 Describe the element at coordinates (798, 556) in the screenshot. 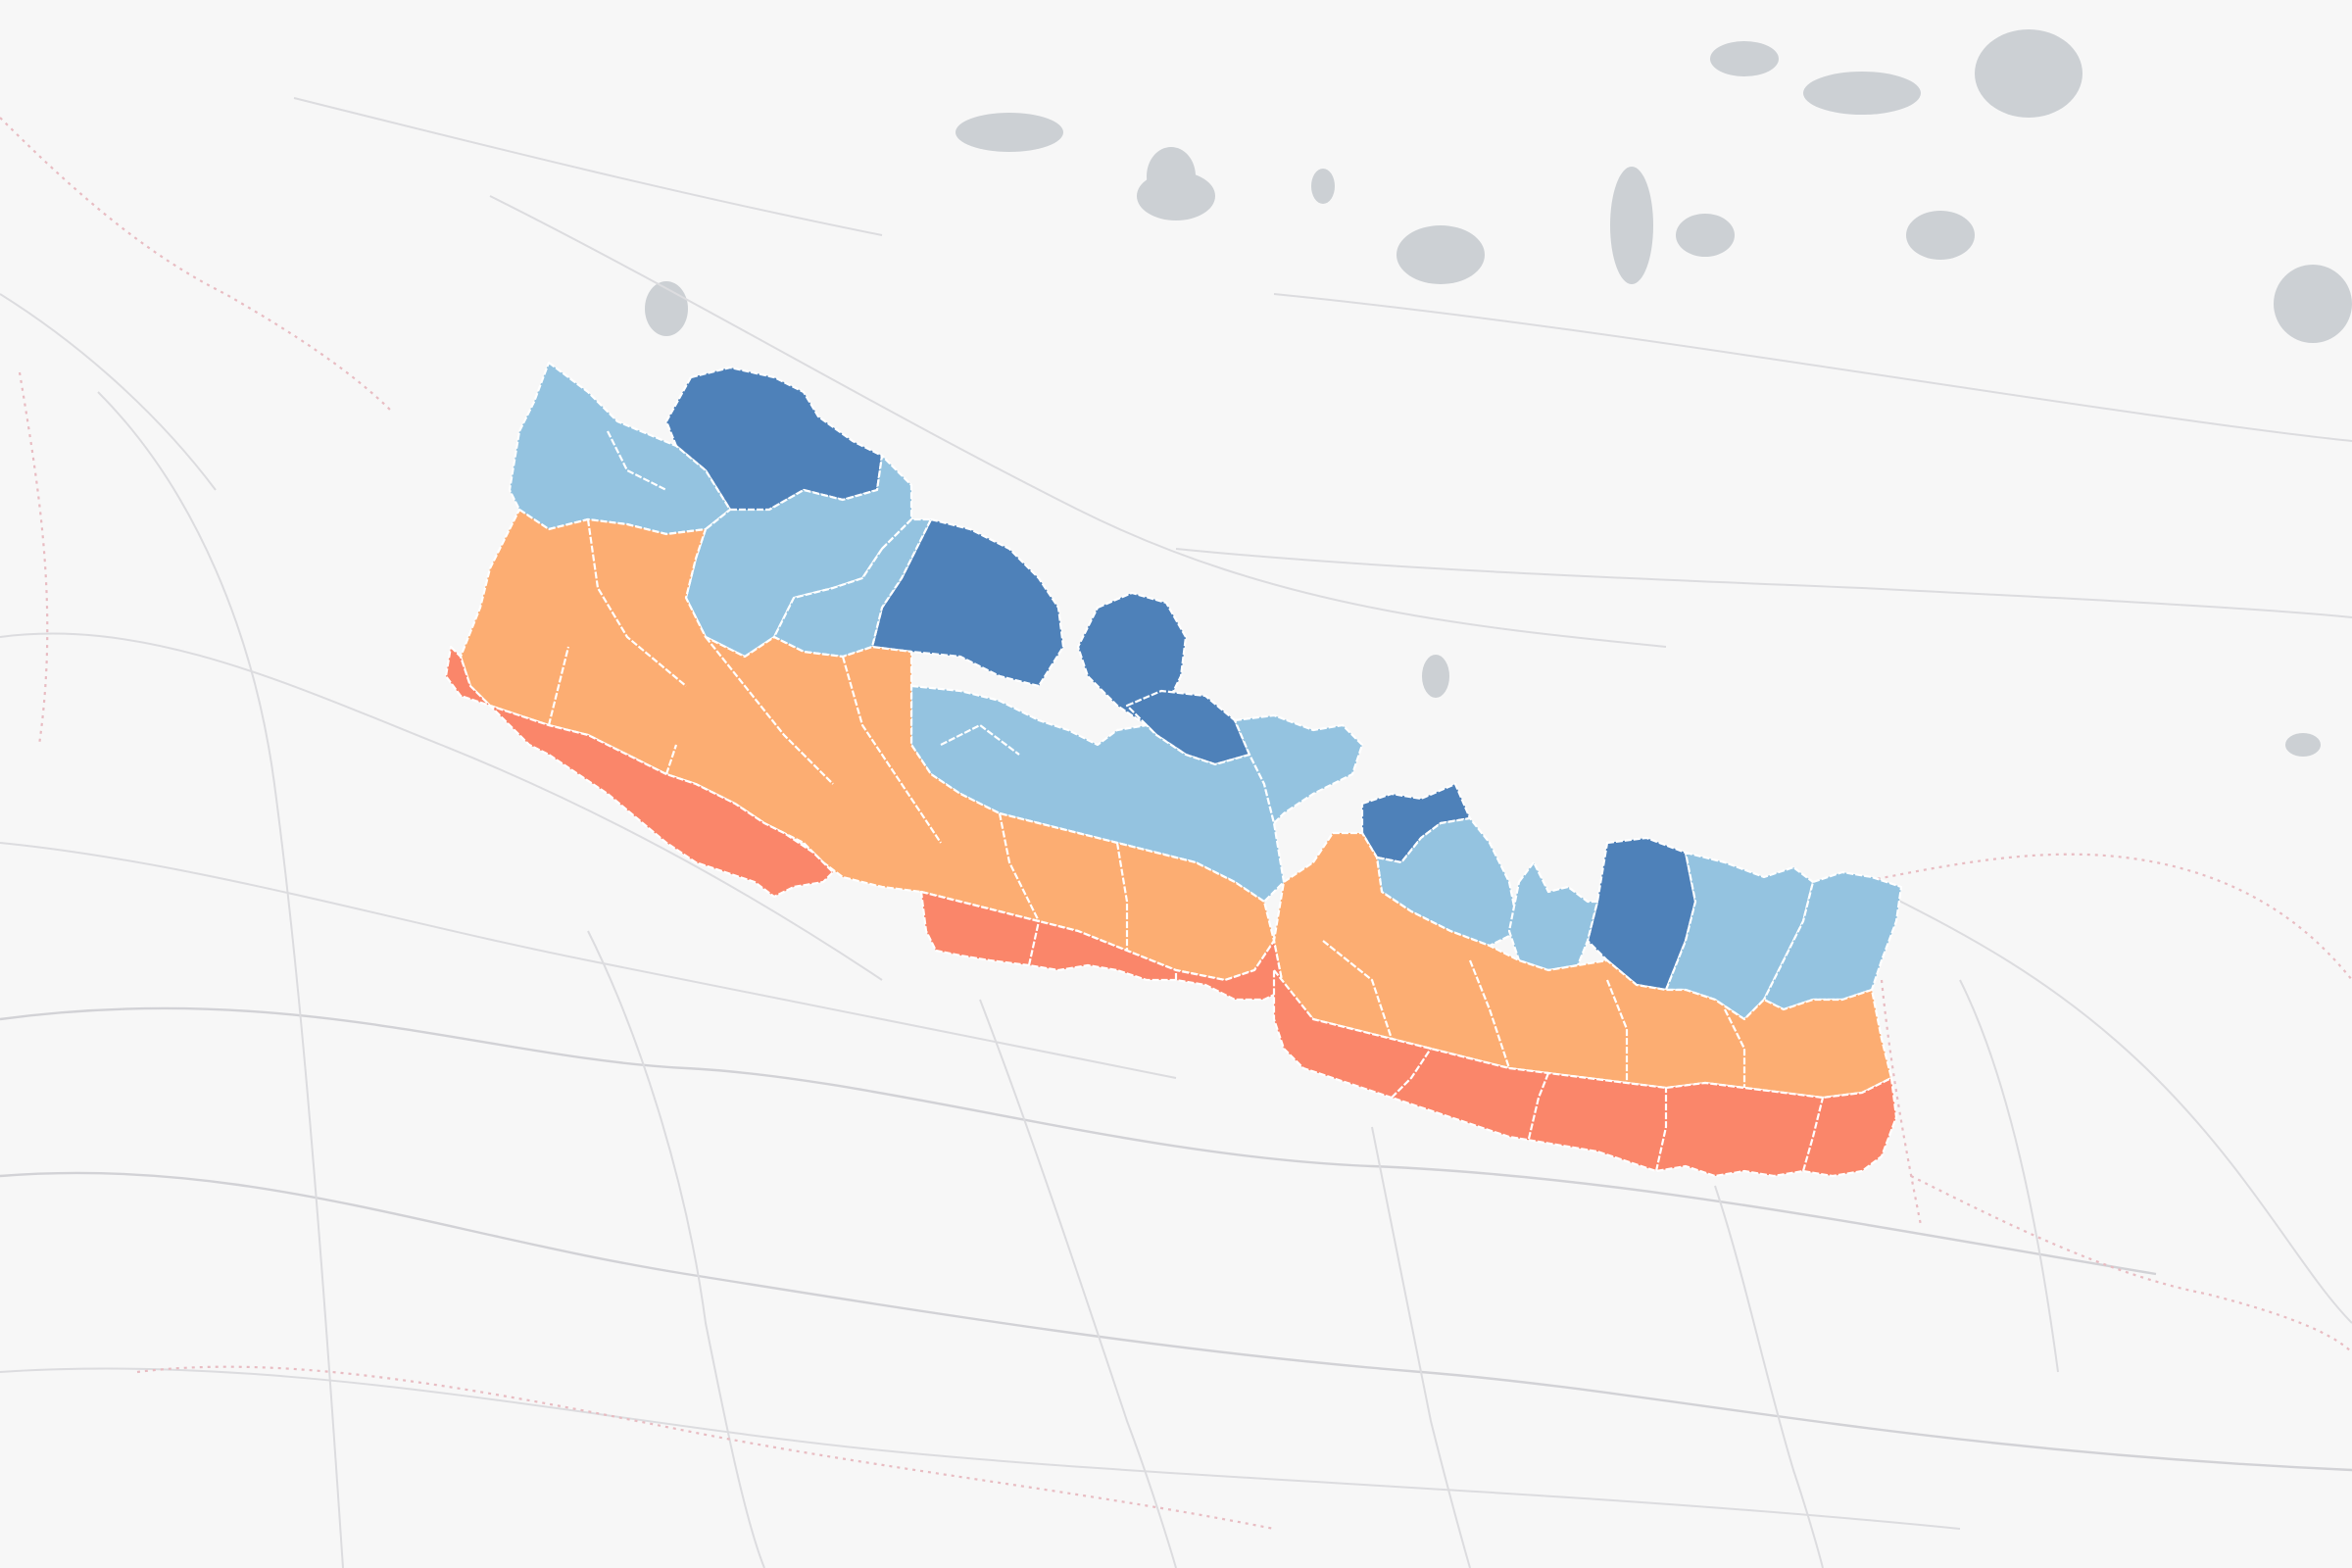

I see `district-region-2b` at that location.